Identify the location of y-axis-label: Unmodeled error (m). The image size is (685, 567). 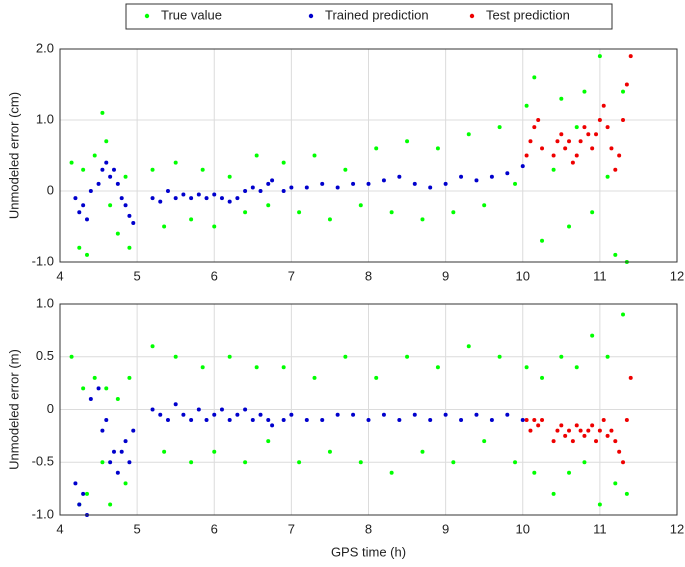
(13, 409).